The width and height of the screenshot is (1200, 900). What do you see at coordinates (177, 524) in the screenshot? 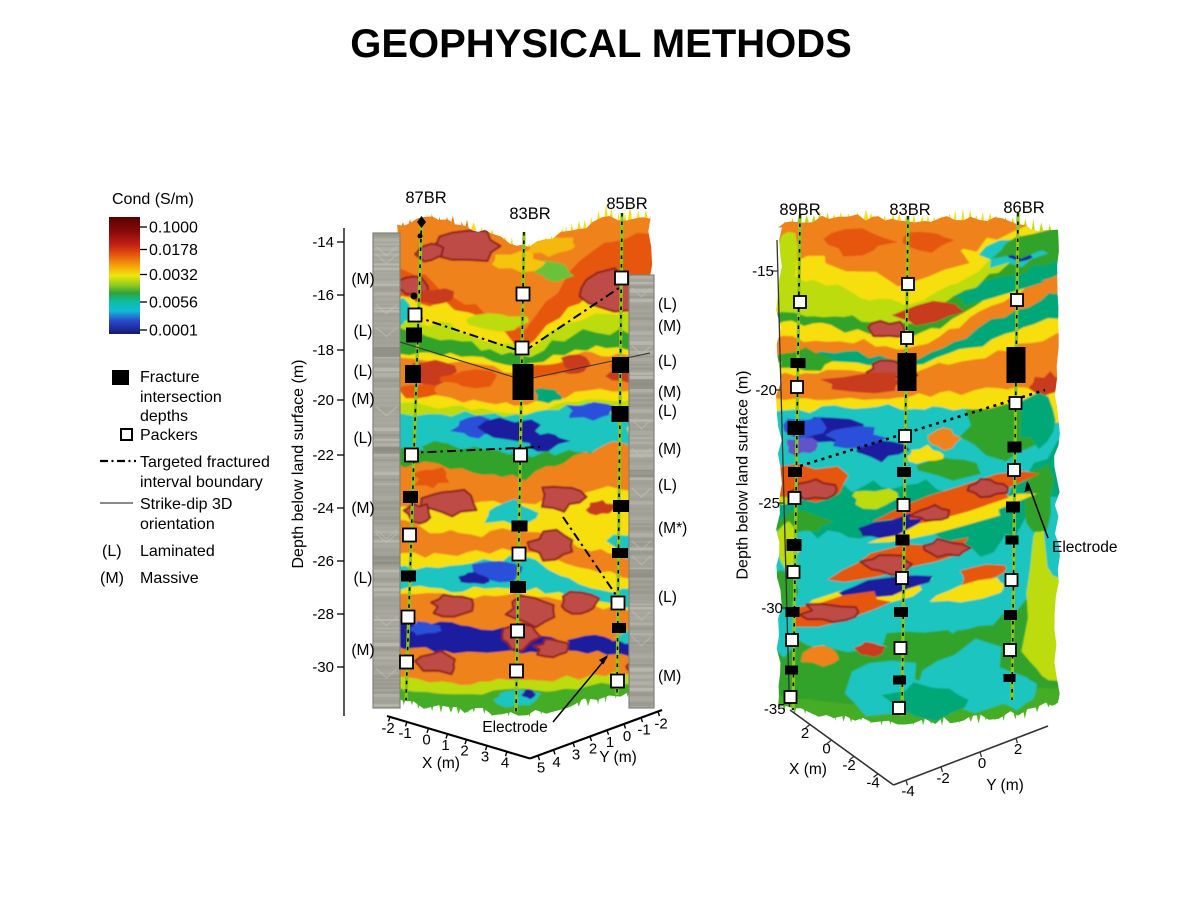
I see `svg-text: orientation` at bounding box center [177, 524].